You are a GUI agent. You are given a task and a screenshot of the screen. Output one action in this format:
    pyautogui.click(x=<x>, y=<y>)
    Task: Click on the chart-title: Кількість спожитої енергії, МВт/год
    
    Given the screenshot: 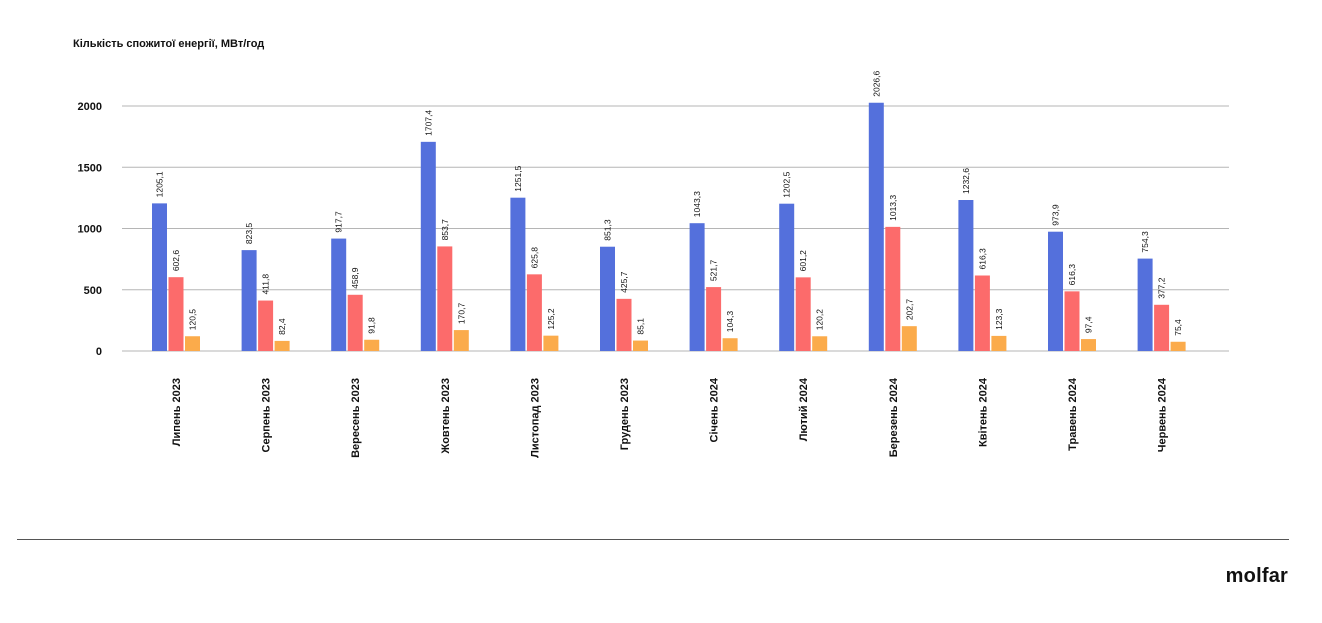 What is the action you would take?
    pyautogui.click(x=169, y=44)
    